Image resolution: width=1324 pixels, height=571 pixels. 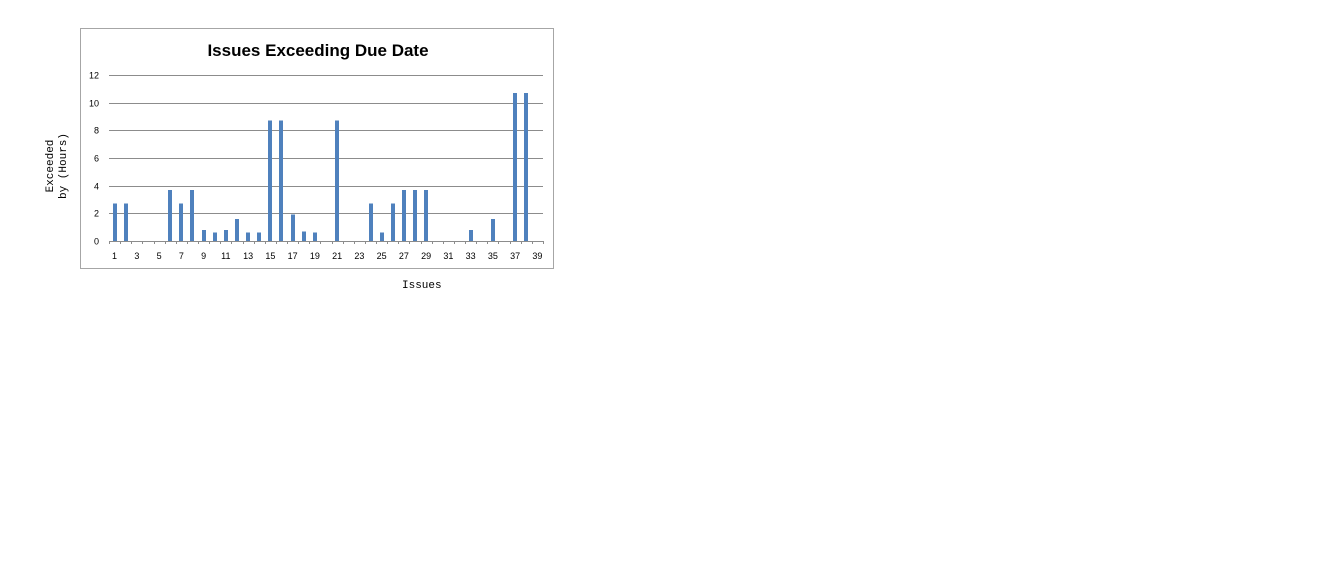 I want to click on y-tick-label: 0, so click(x=96, y=242).